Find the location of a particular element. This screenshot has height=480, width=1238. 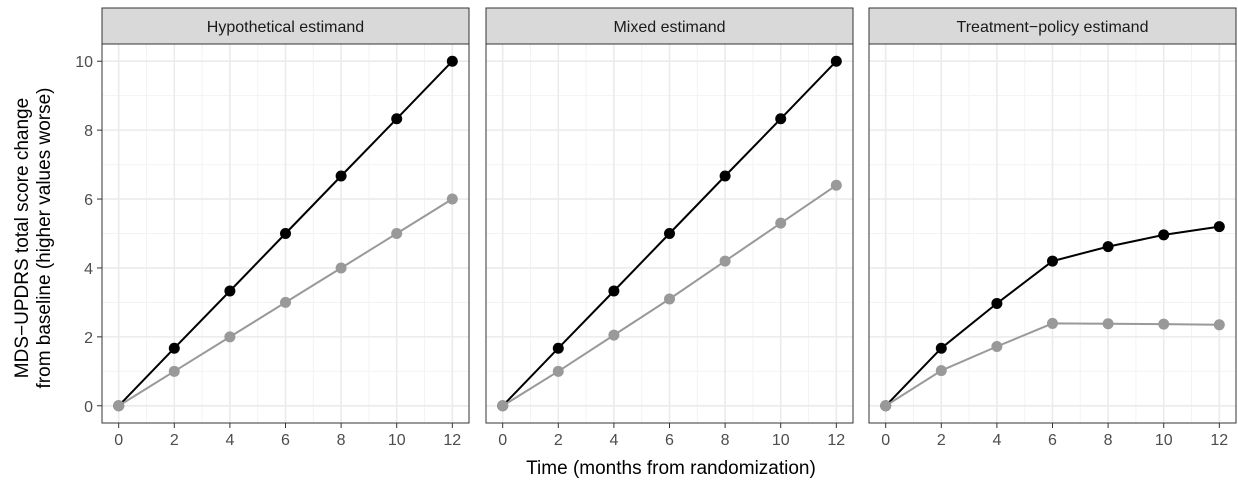

y-tick-label: 6 is located at coordinates (88, 200).